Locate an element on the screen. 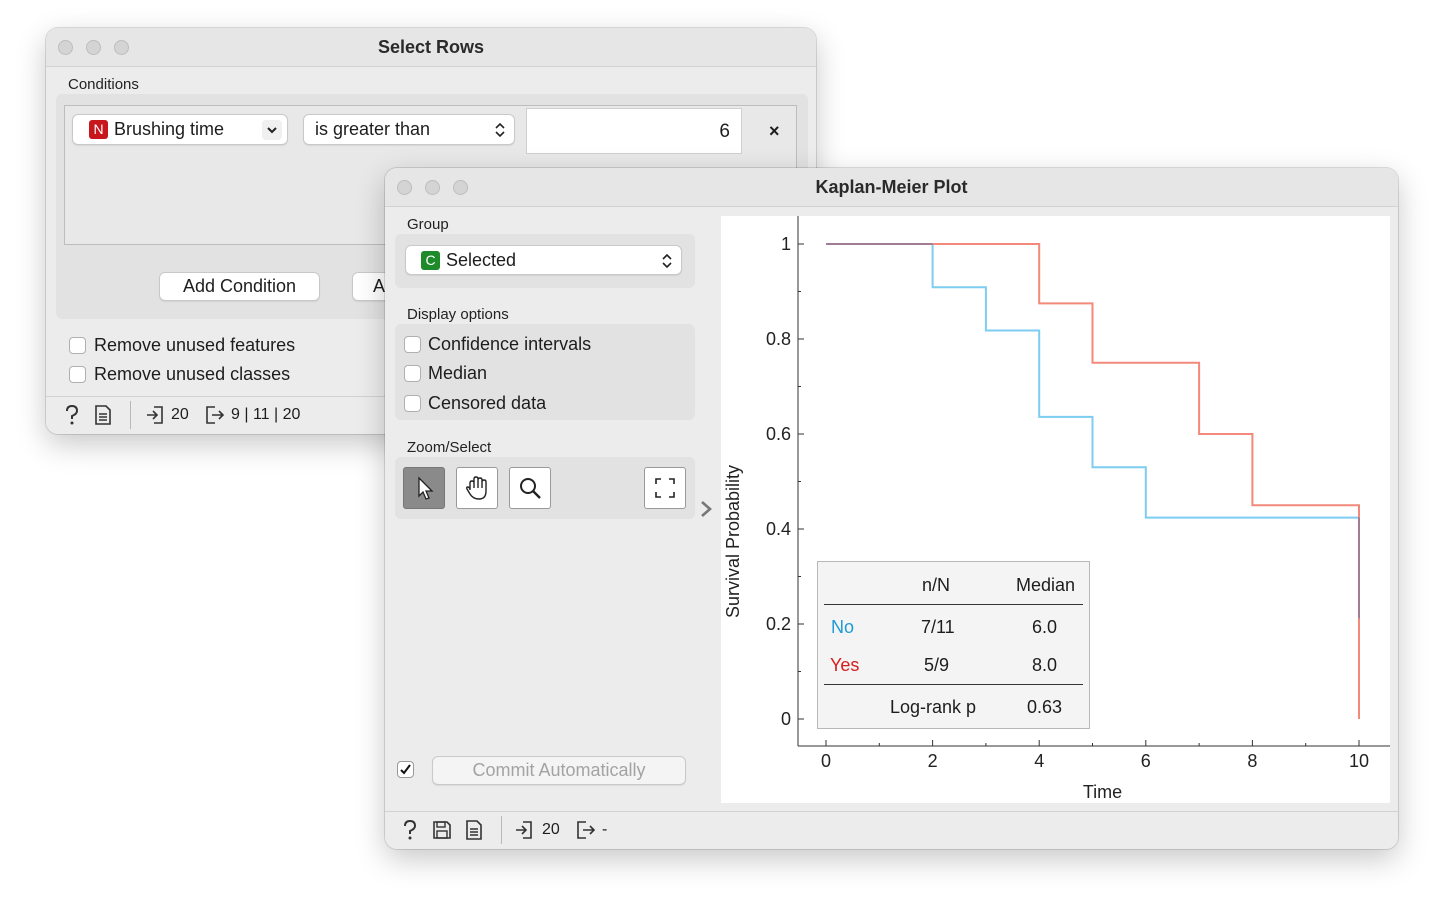  stats-header-nN: n/N is located at coordinates (936, 585).